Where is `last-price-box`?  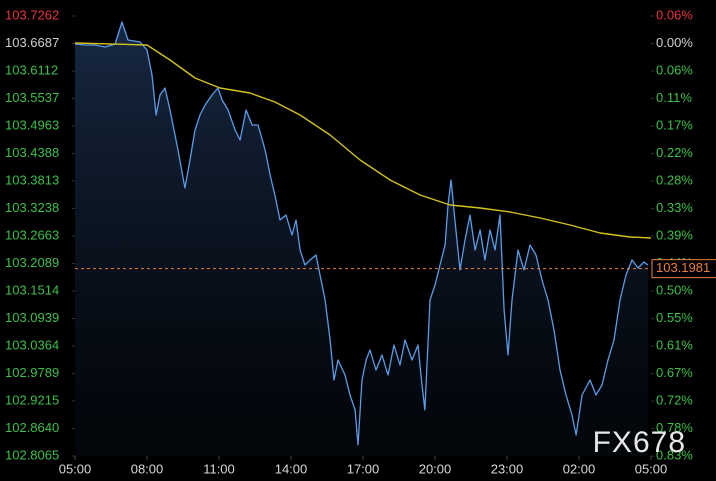
last-price-box is located at coordinates (683, 269).